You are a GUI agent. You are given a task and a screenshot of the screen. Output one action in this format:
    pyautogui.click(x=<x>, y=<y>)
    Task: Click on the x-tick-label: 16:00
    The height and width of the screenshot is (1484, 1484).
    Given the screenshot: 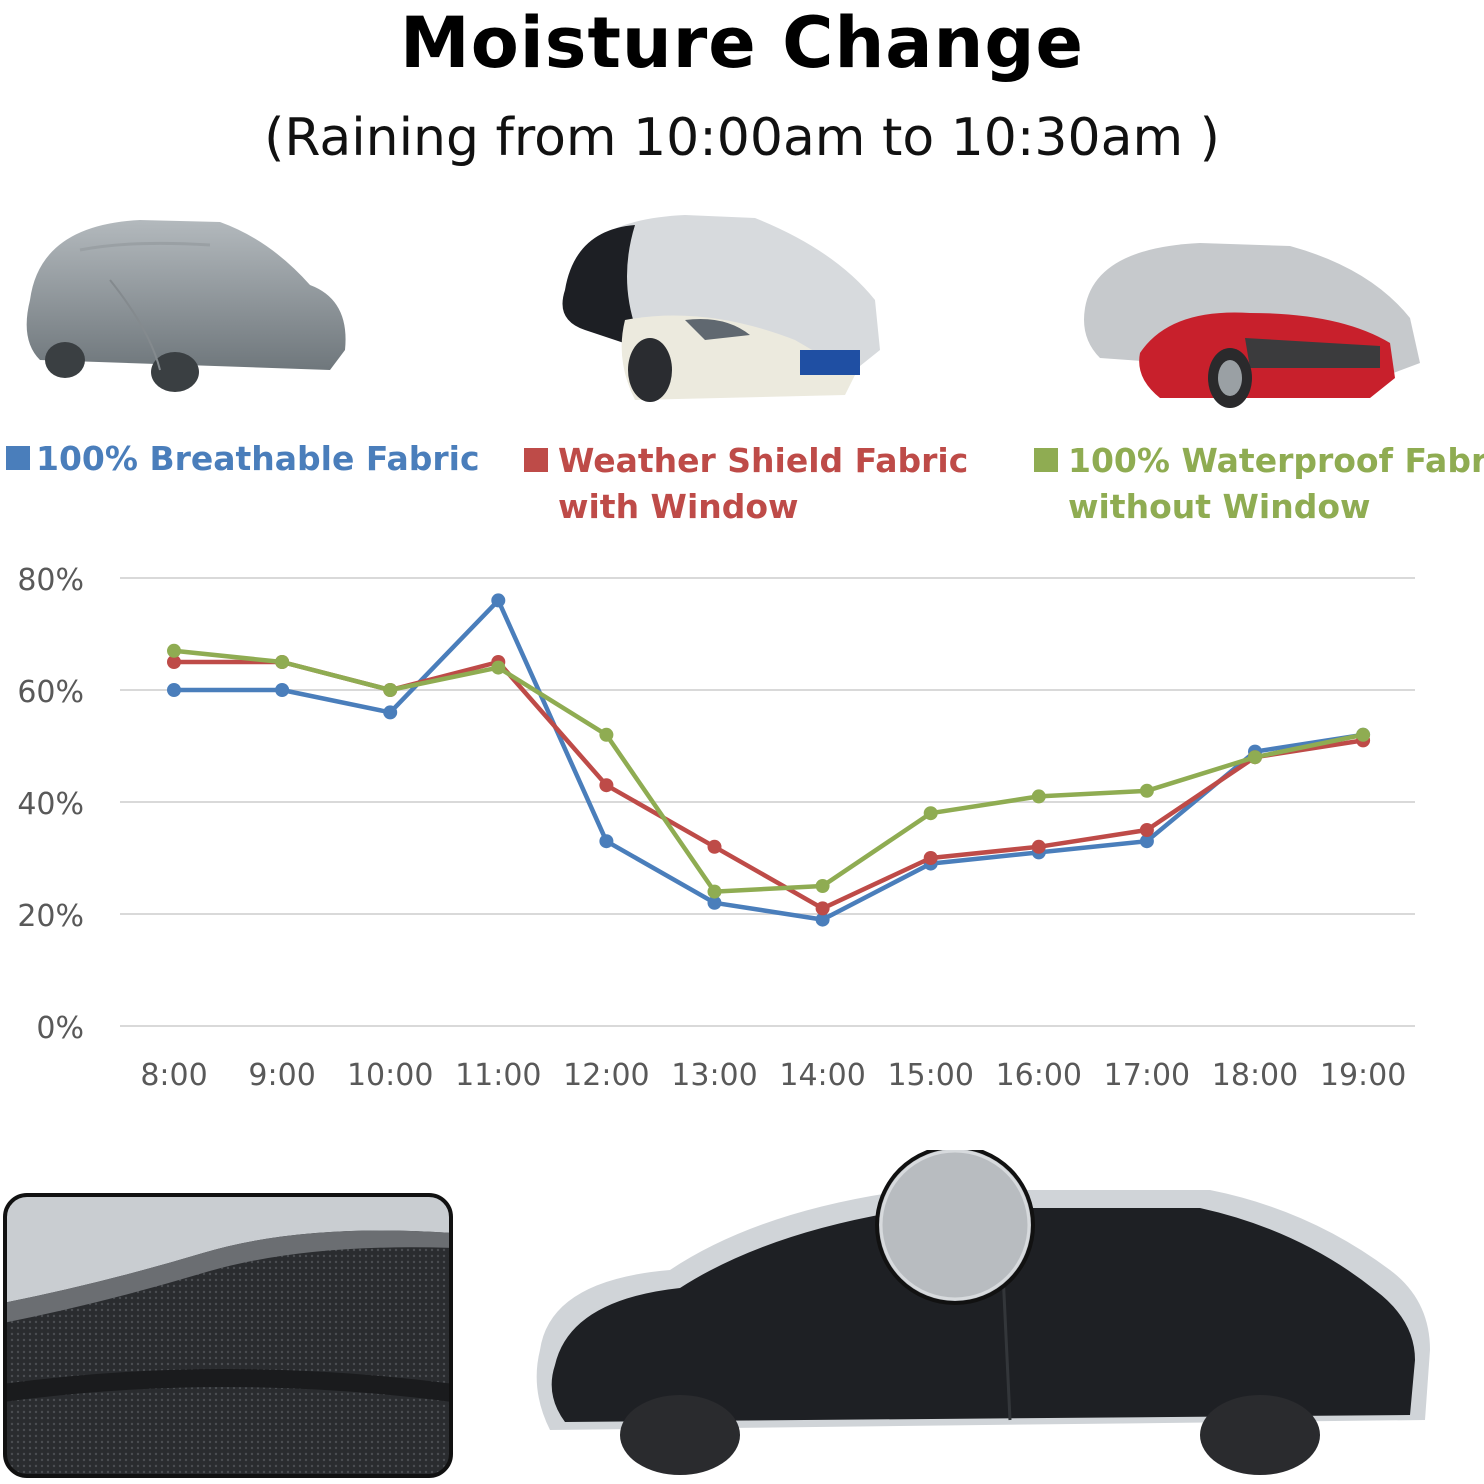 What is the action you would take?
    pyautogui.click(x=1039, y=1075)
    